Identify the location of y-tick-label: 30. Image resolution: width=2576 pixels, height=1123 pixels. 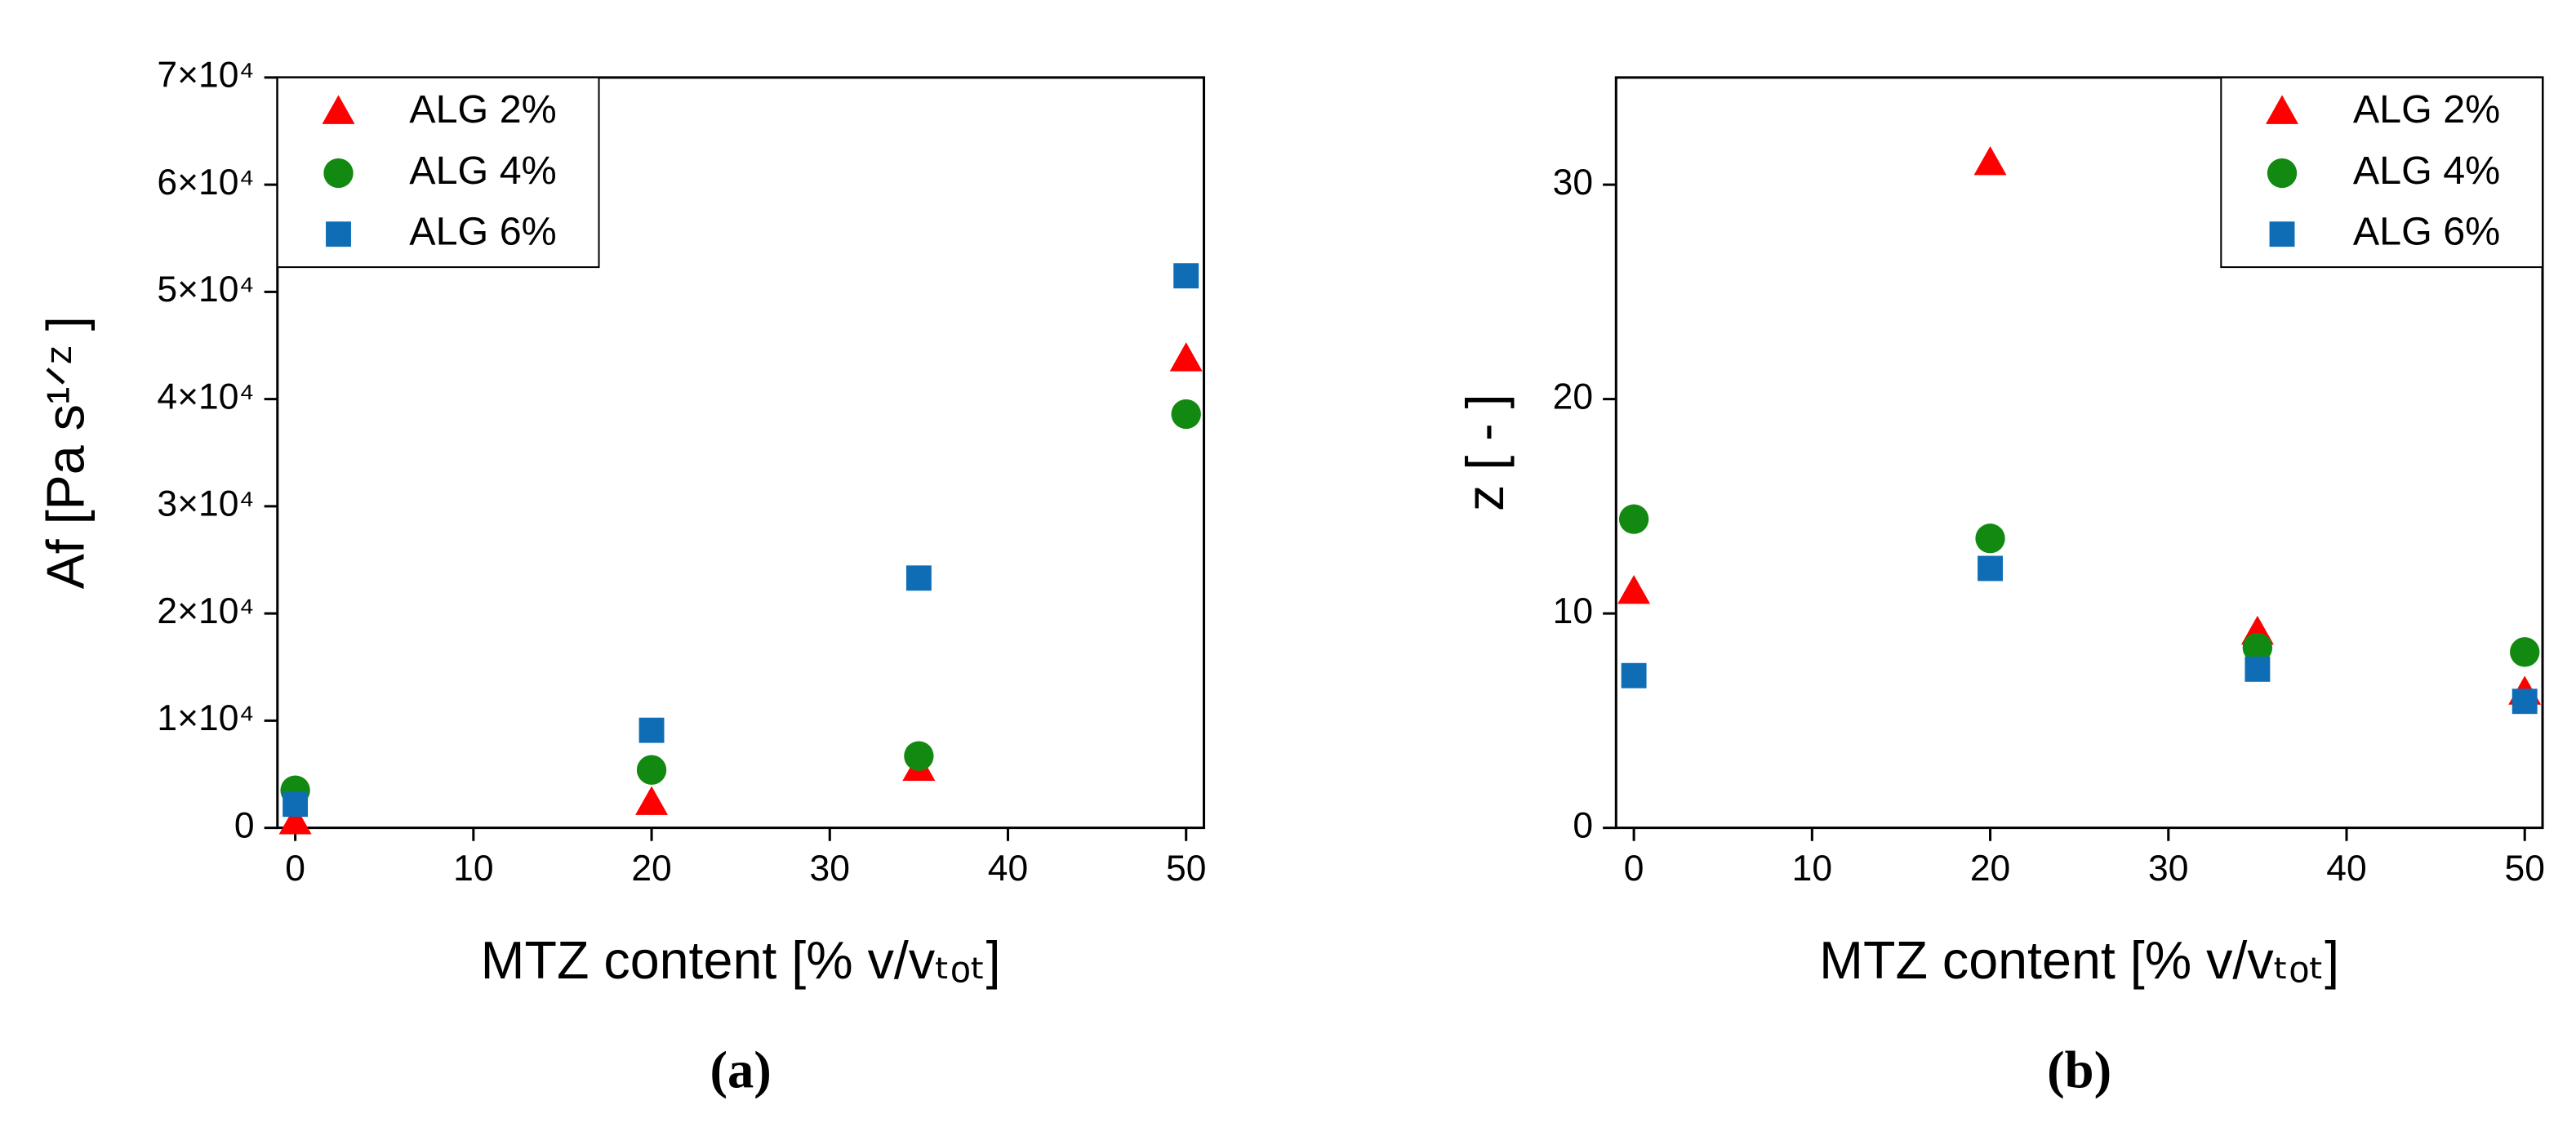
(1573, 183).